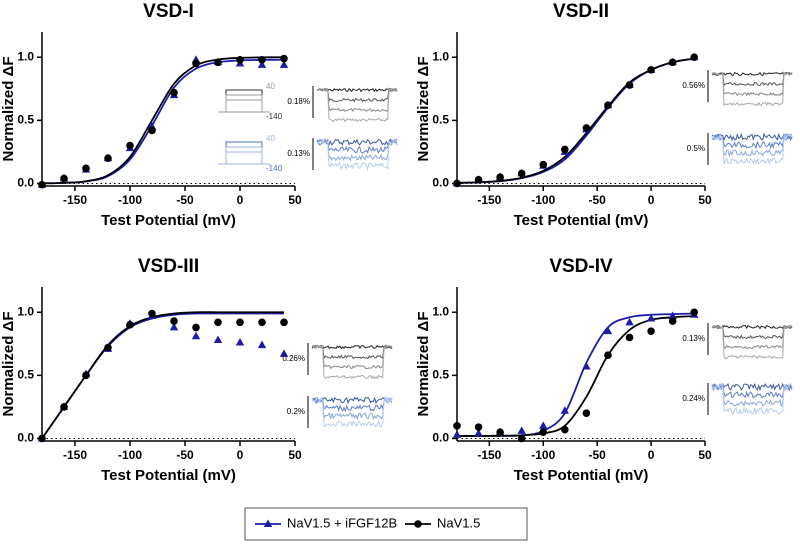 The width and height of the screenshot is (800, 548). I want to click on fit-curve, so click(575, 376).